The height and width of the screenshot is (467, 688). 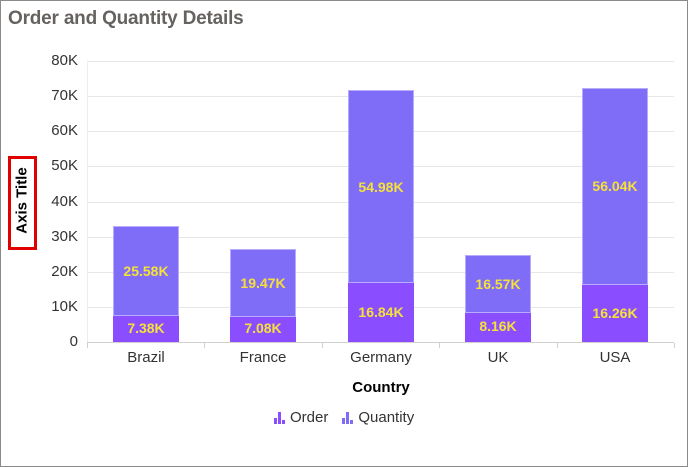 I want to click on bar-france: 19.47K 7.08K, so click(x=263, y=295).